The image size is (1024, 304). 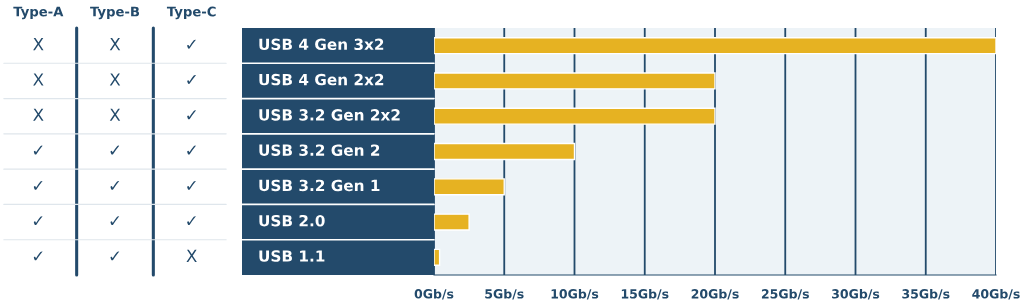 What do you see at coordinates (292, 220) in the screenshot?
I see `y-tick-label: USB 2.0` at bounding box center [292, 220].